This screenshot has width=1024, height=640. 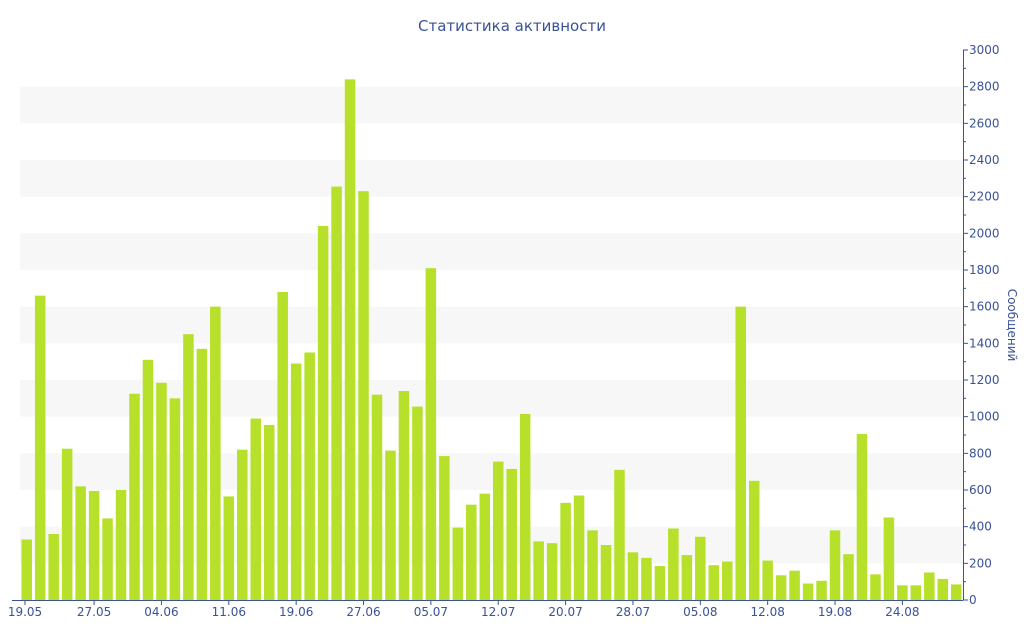 What do you see at coordinates (984, 87) in the screenshot?
I see `y-tick-label: 2800` at bounding box center [984, 87].